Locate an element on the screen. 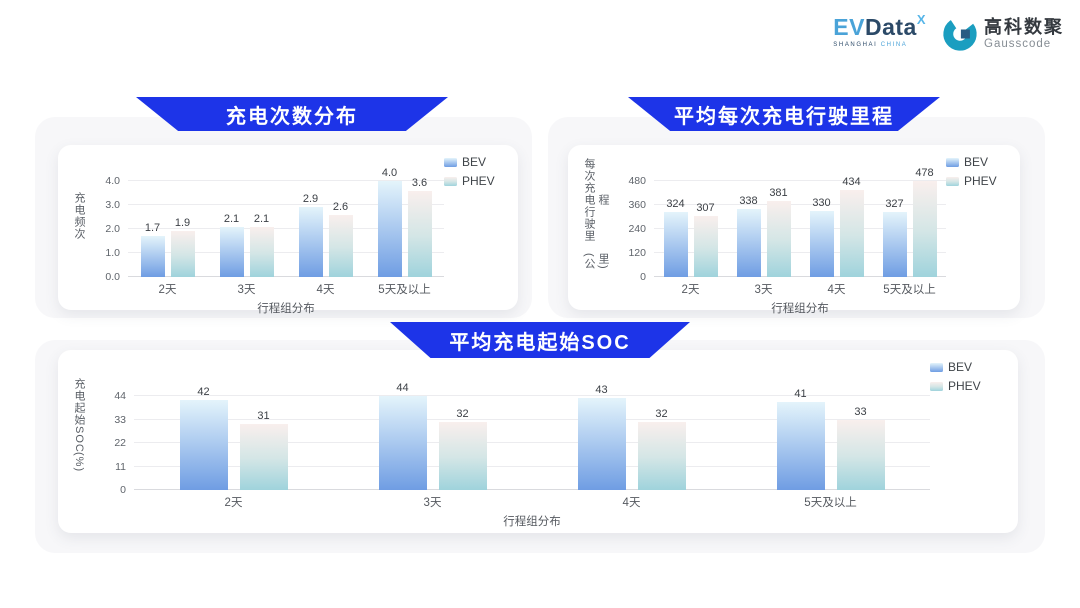 This screenshot has width=1080, height=608. bar-unit: 330 is located at coordinates (821, 237).